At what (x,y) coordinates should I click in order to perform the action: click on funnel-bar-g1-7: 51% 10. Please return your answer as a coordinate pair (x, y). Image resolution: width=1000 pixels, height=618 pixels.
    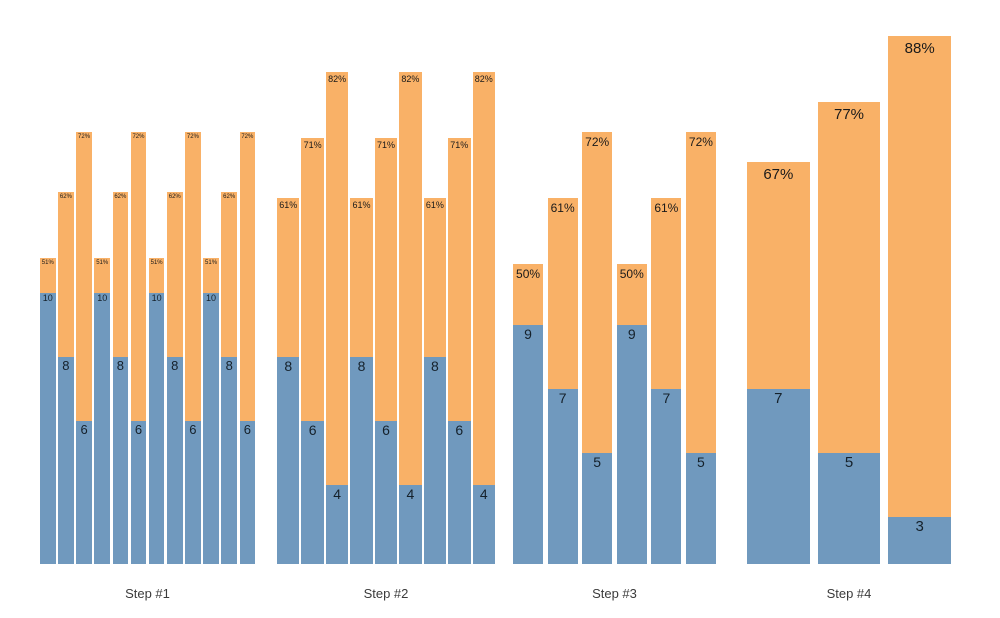
    Looking at the image, I should click on (156, 411).